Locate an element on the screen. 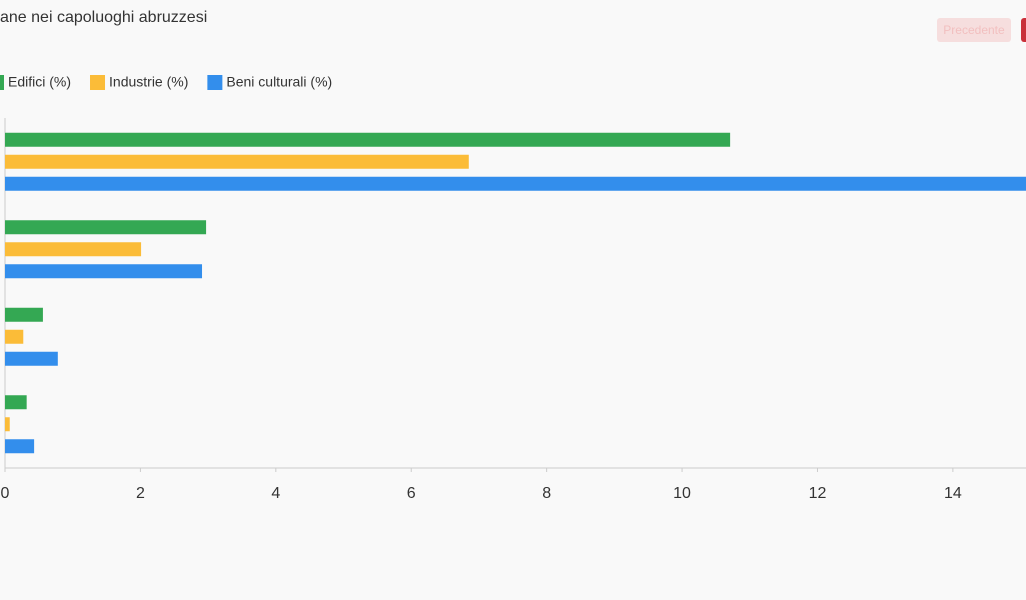  x-tick-label: 10 is located at coordinates (682, 493).